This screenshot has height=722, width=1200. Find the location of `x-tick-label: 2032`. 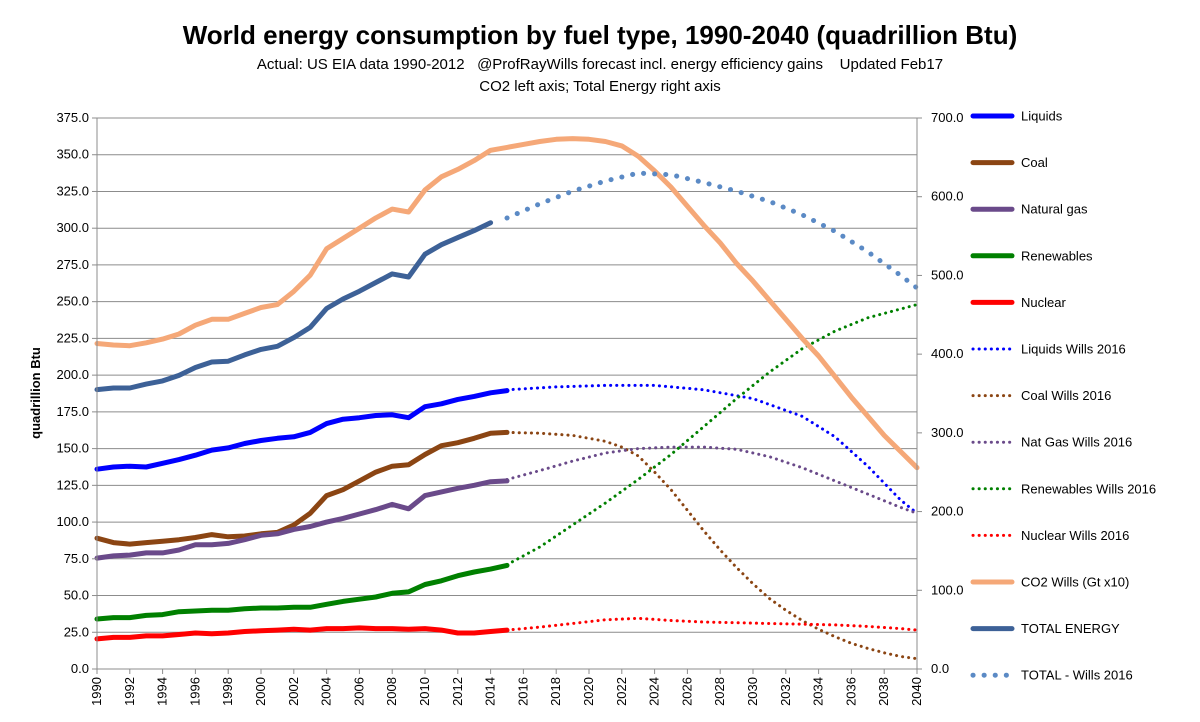

x-tick-label: 2032 is located at coordinates (785, 691).